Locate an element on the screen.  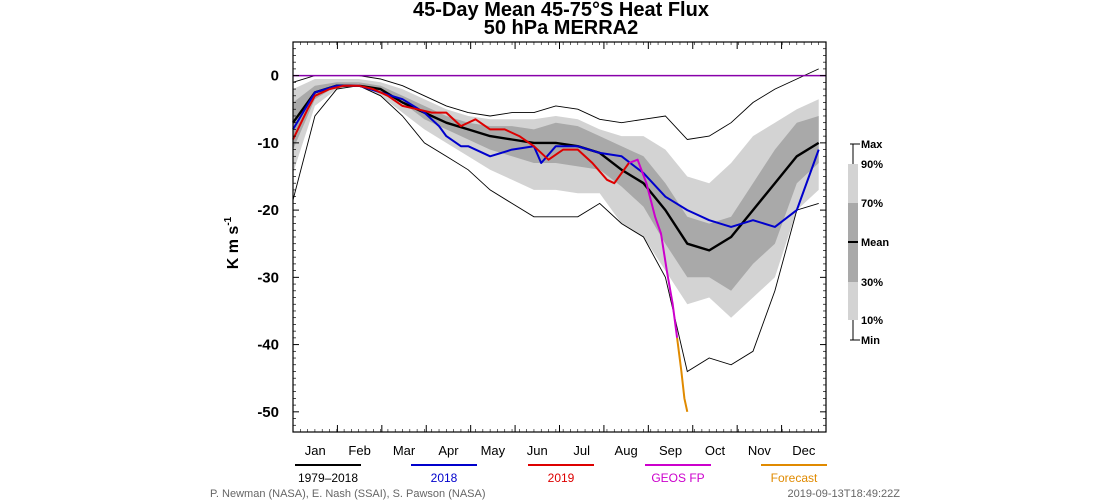
band-legend: Max 90% 70% Mean 30% 10% Min is located at coordinates (868, 243).